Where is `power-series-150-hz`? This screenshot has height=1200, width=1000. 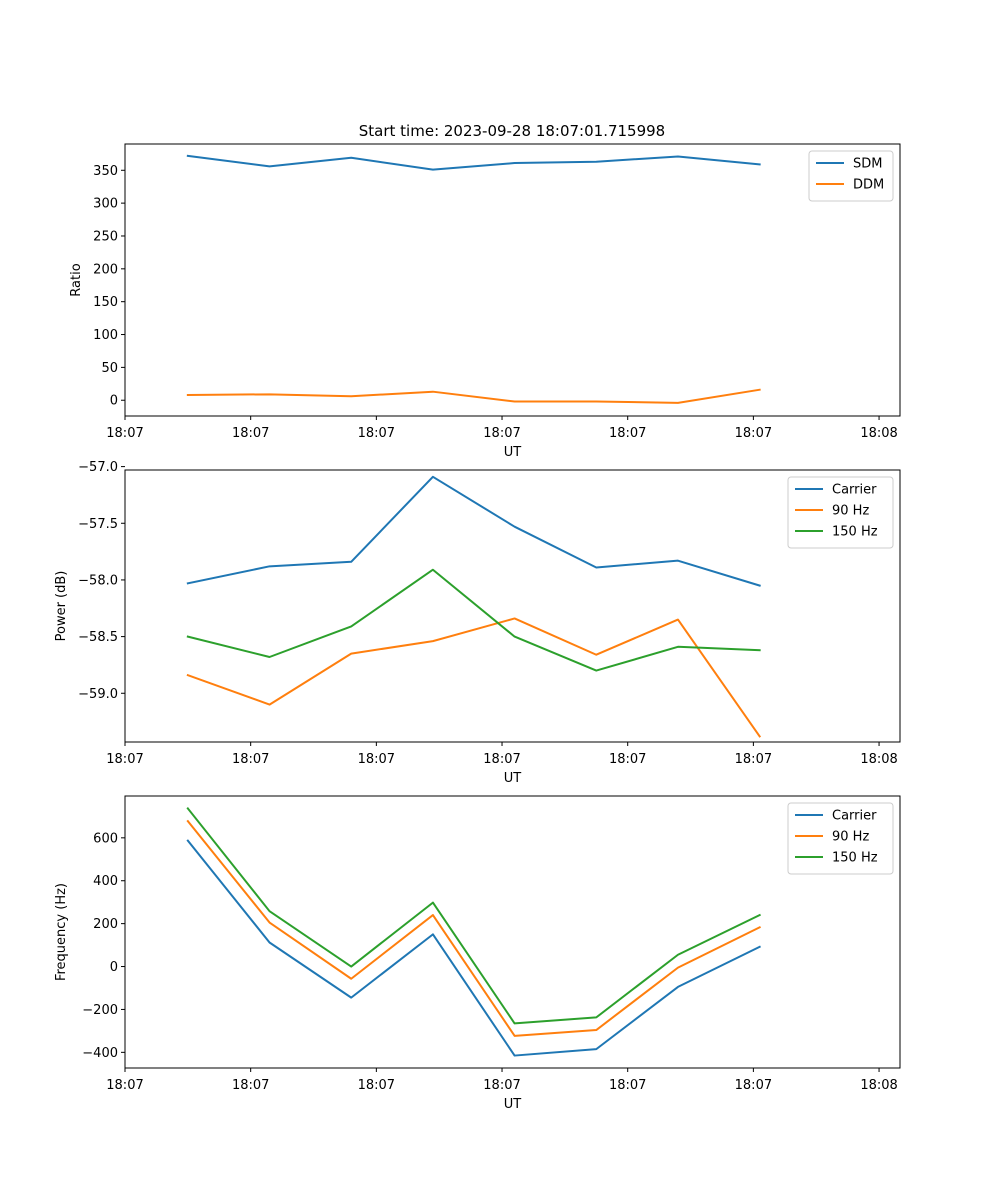
power-series-150-hz is located at coordinates (473, 620).